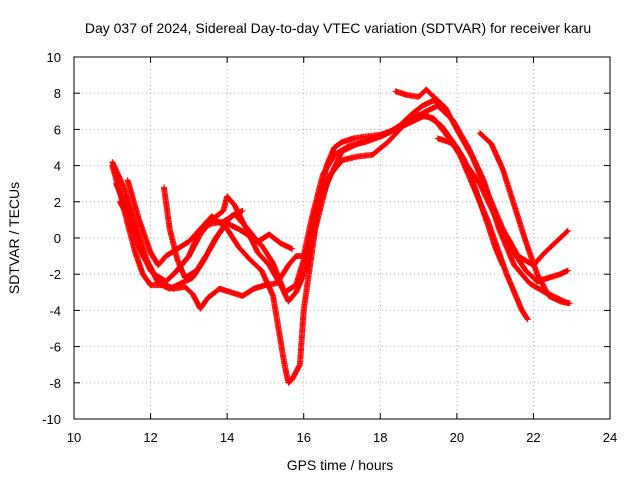  Describe the element at coordinates (227, 437) in the screenshot. I see `x-tick-label: 14` at that location.